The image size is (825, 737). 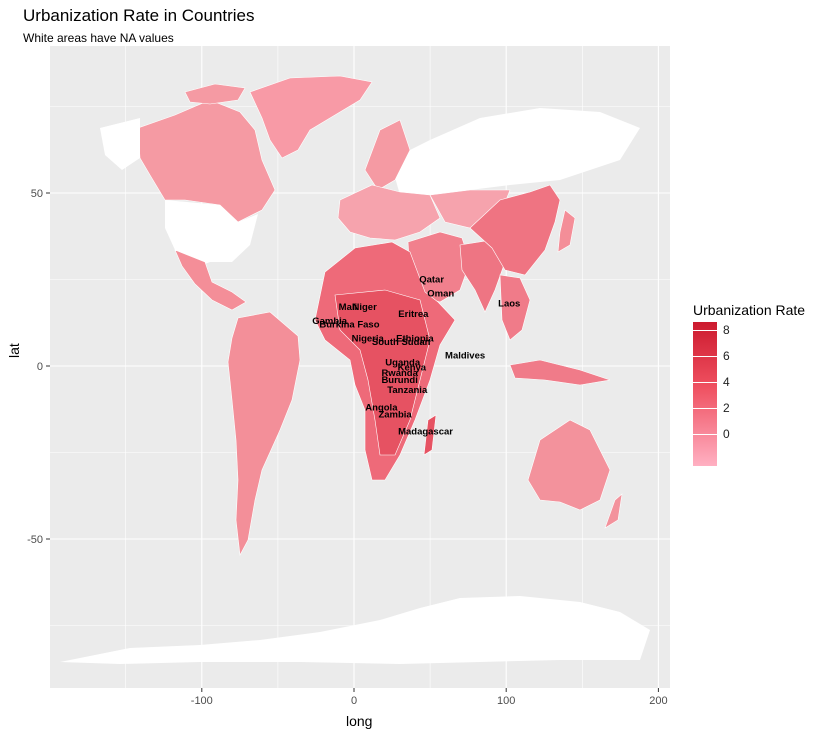 What do you see at coordinates (368, 338) in the screenshot?
I see `country-label: Nigeria` at bounding box center [368, 338].